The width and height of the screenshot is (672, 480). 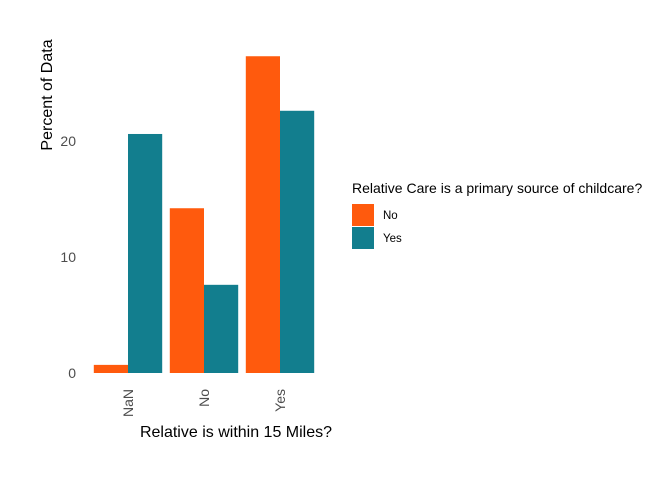 I want to click on bar-yes-no, so click(x=262, y=215).